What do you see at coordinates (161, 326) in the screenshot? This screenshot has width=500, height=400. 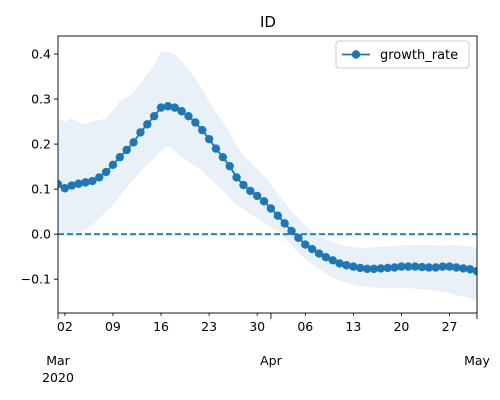 I see `x-minor-tick-label: 16` at bounding box center [161, 326].